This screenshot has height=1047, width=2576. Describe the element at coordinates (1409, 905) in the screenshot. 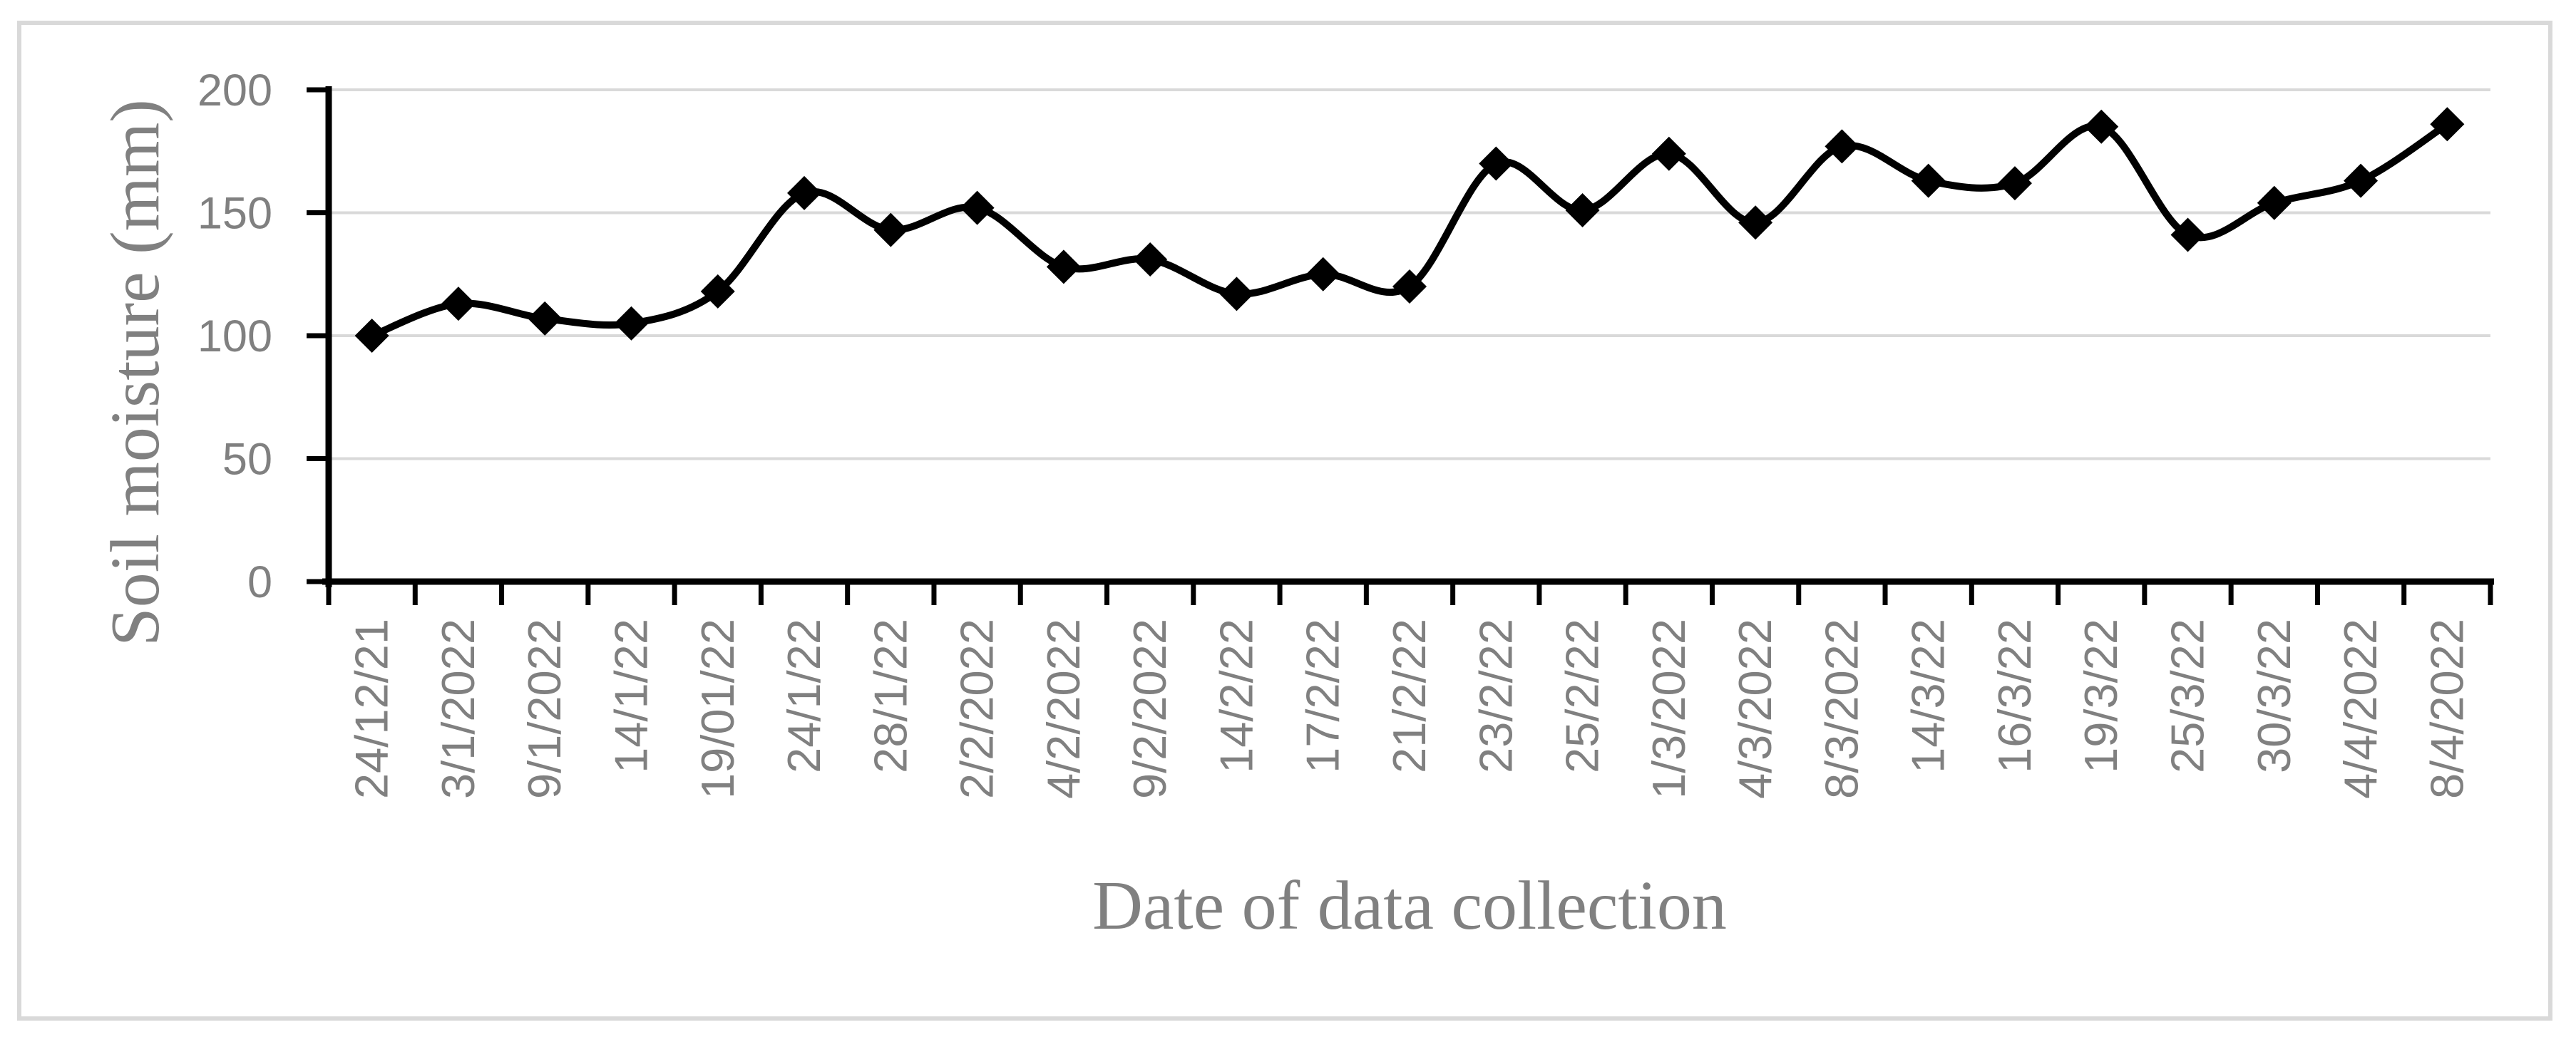

I see `x-axis-title: Date of data collection` at that location.